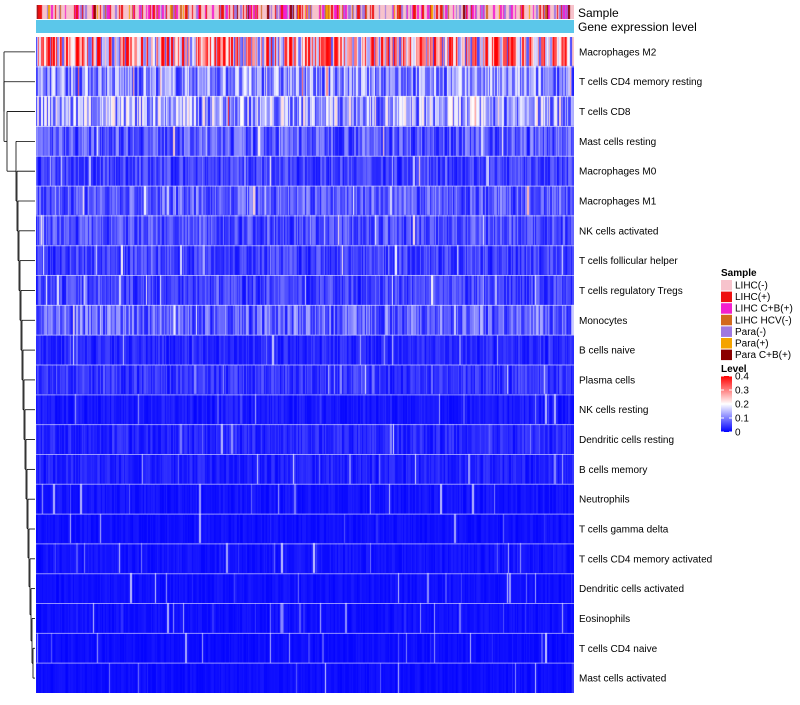  I want to click on sample-legend-label: LIHC(+), so click(752, 297).